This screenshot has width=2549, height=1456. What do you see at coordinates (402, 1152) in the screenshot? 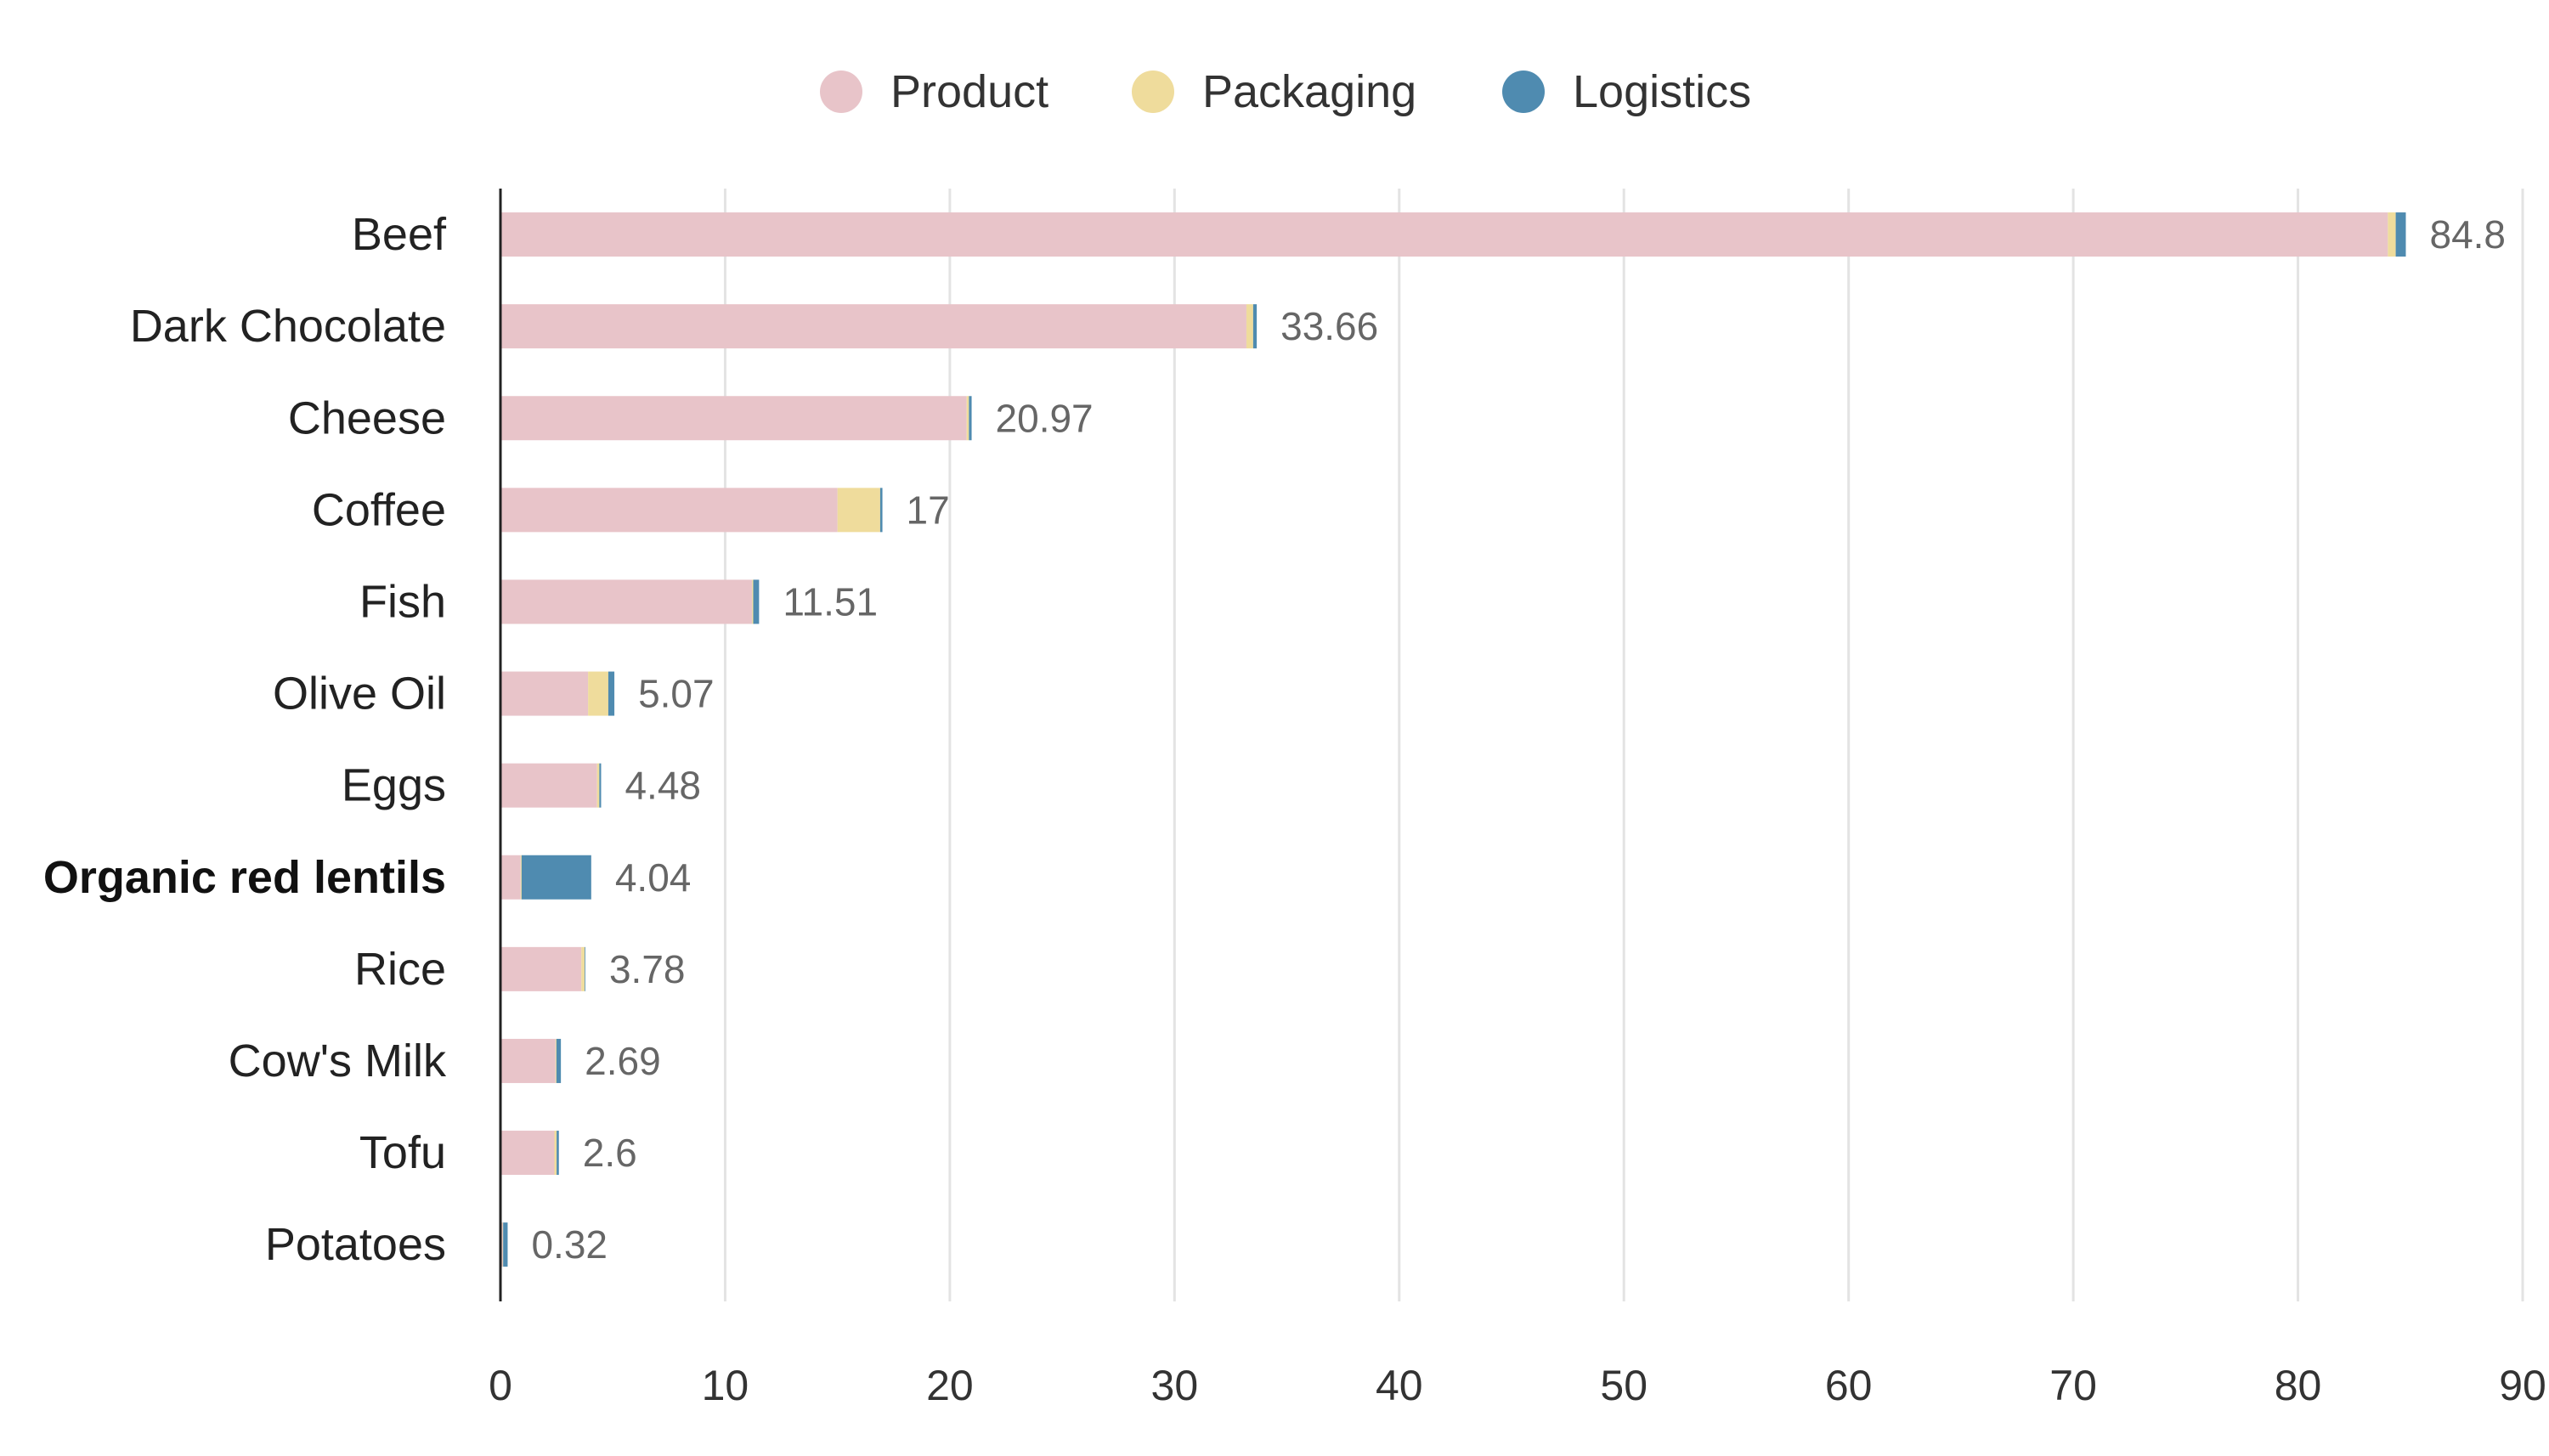
I see `category-label: Tofu` at bounding box center [402, 1152].